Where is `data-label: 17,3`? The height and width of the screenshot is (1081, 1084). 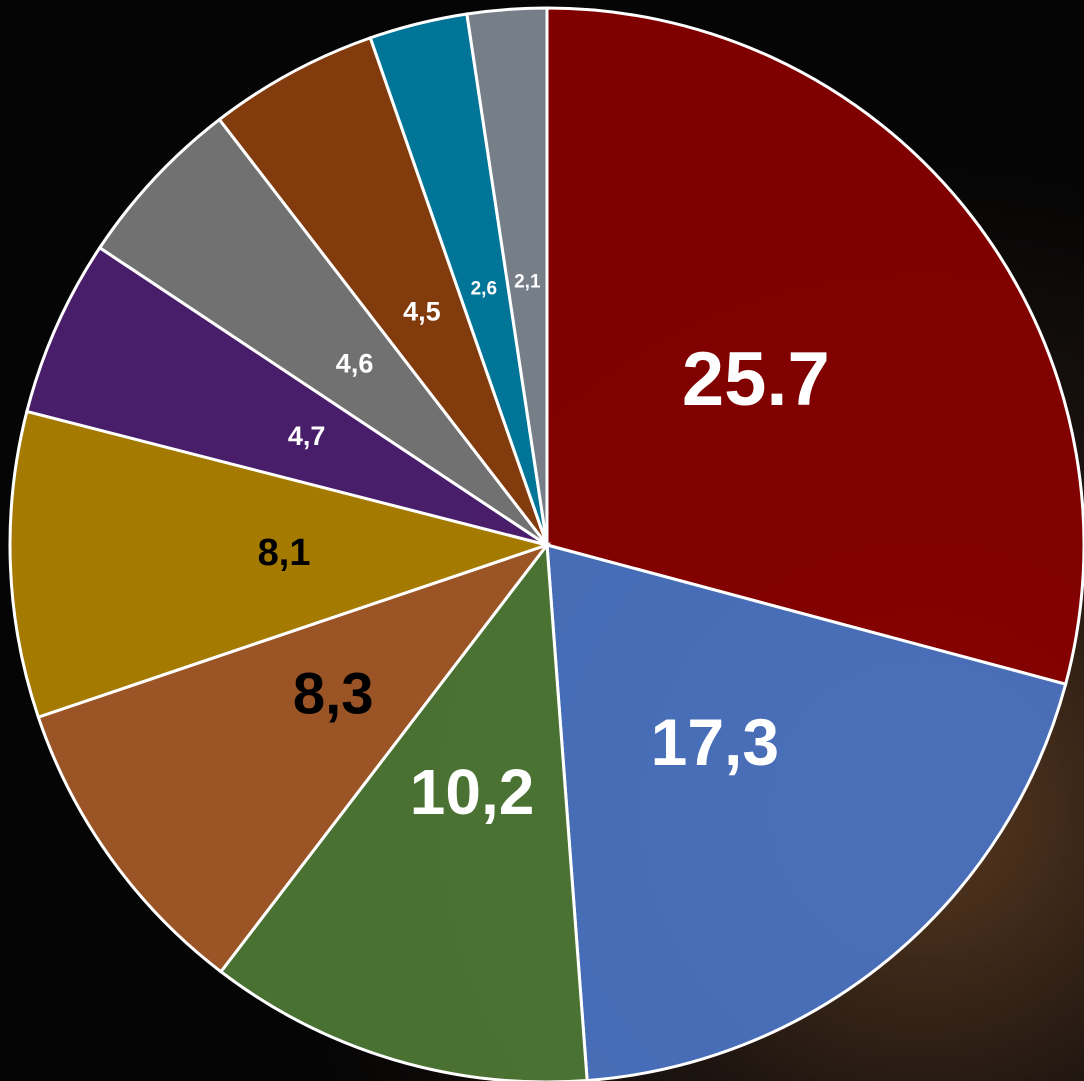
data-label: 17,3 is located at coordinates (715, 742).